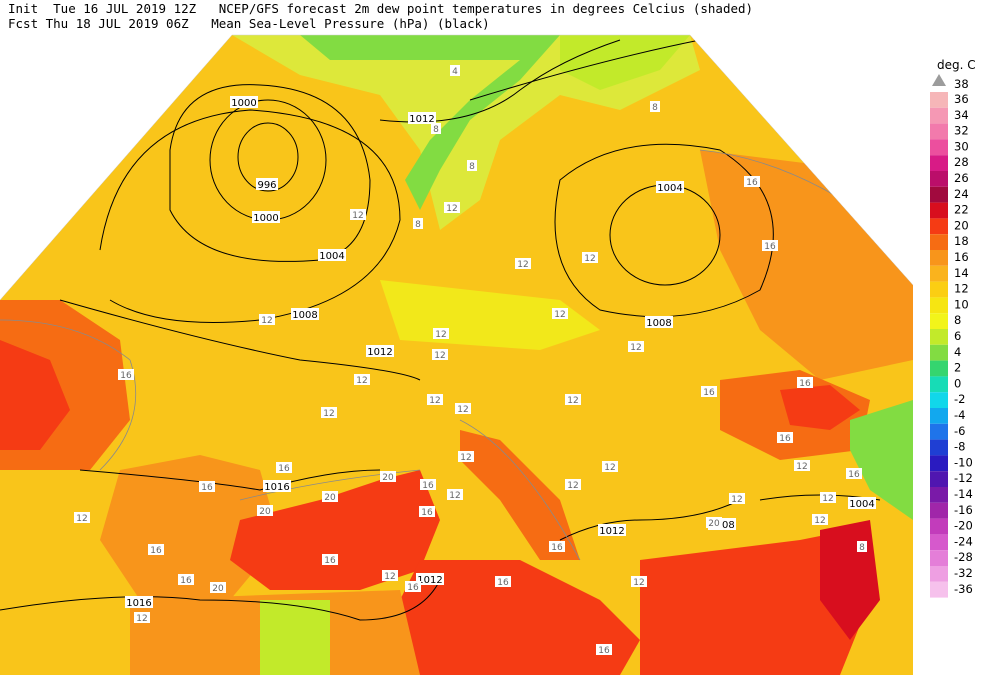 The image size is (1000, 680). What do you see at coordinates (939, 80) in the screenshot?
I see `legend-arrow` at bounding box center [939, 80].